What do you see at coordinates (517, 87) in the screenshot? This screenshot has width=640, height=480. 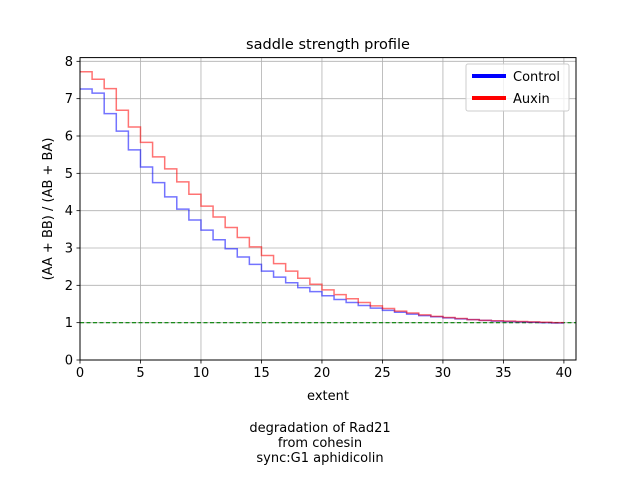 I see `legend: Control Auxin` at bounding box center [517, 87].